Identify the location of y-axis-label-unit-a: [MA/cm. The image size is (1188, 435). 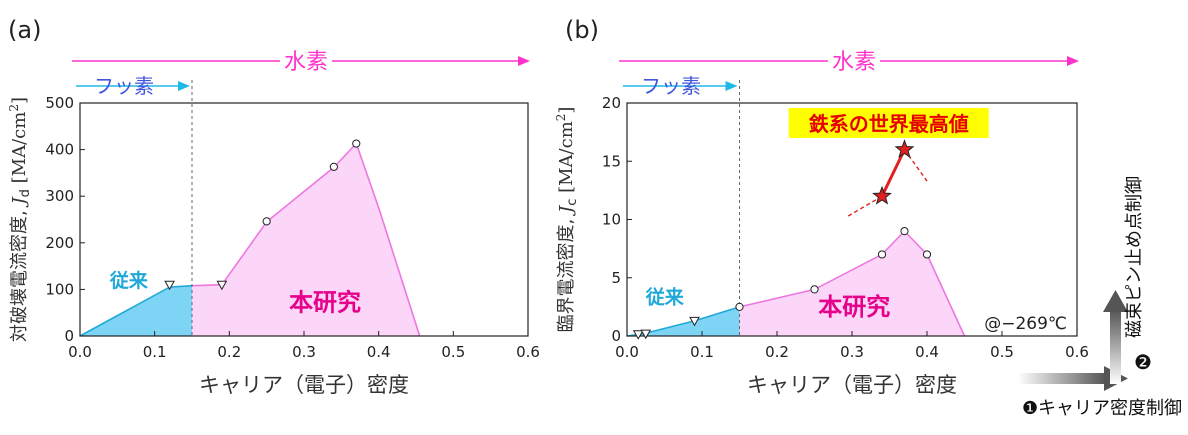
(19, 150).